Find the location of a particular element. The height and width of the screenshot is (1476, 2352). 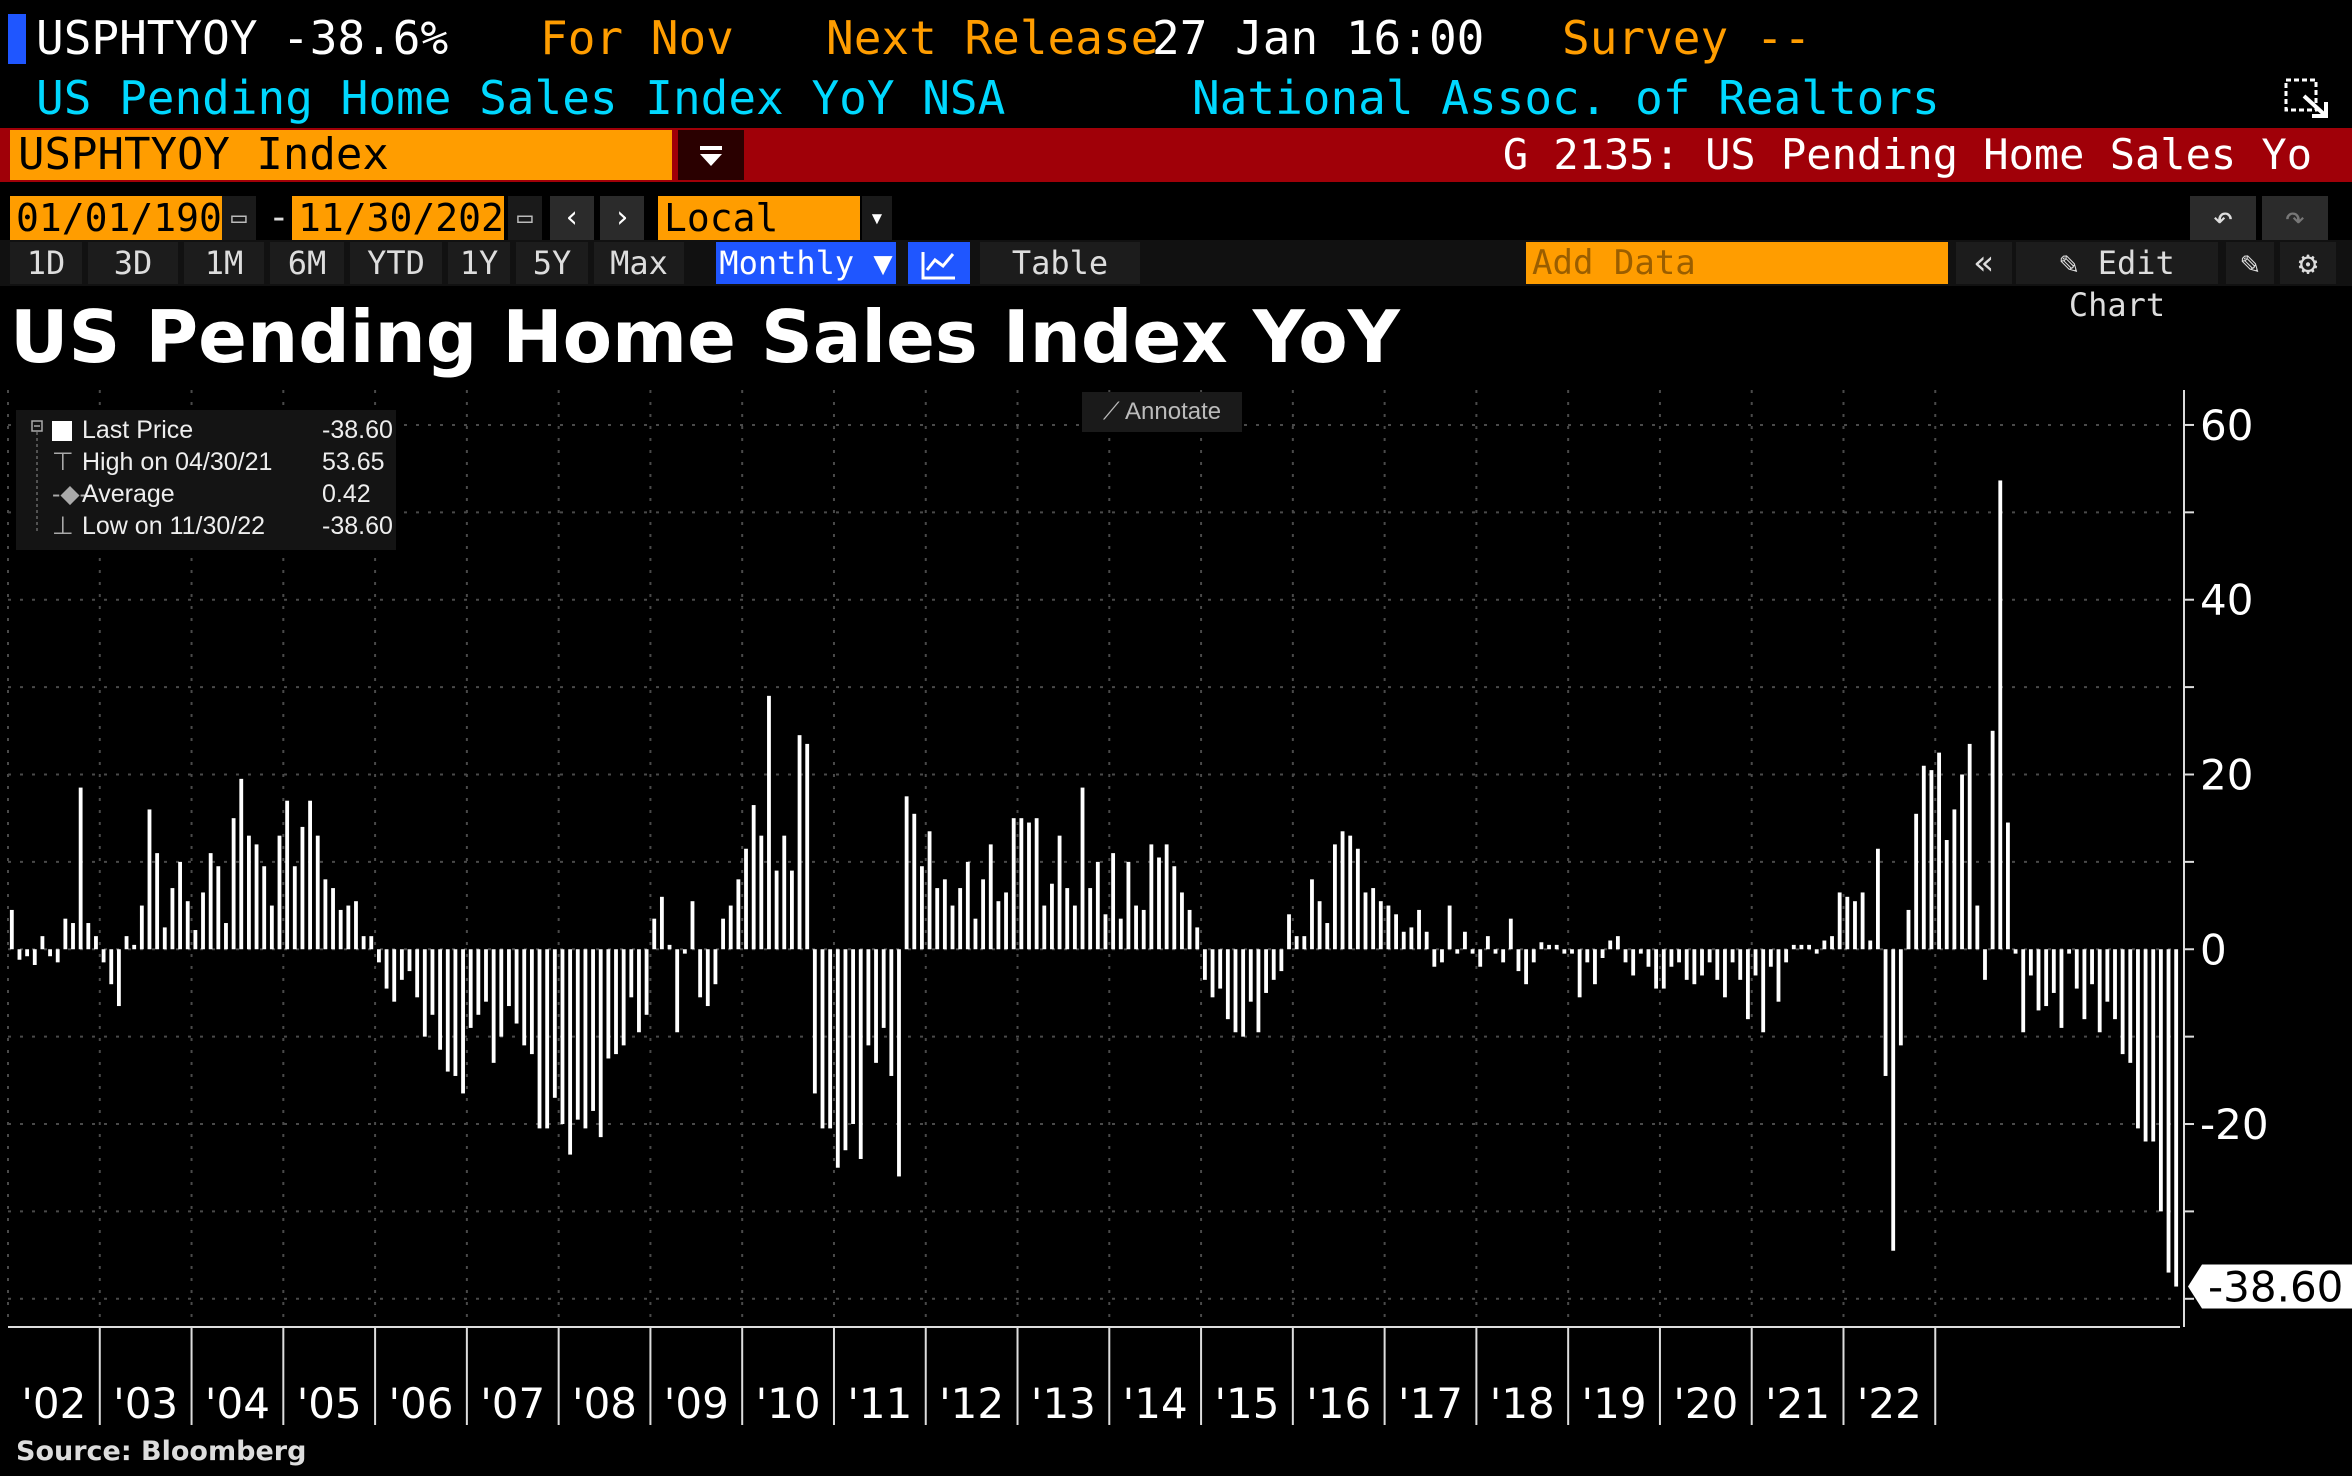

annotate-label: Annotate is located at coordinates (1173, 411).